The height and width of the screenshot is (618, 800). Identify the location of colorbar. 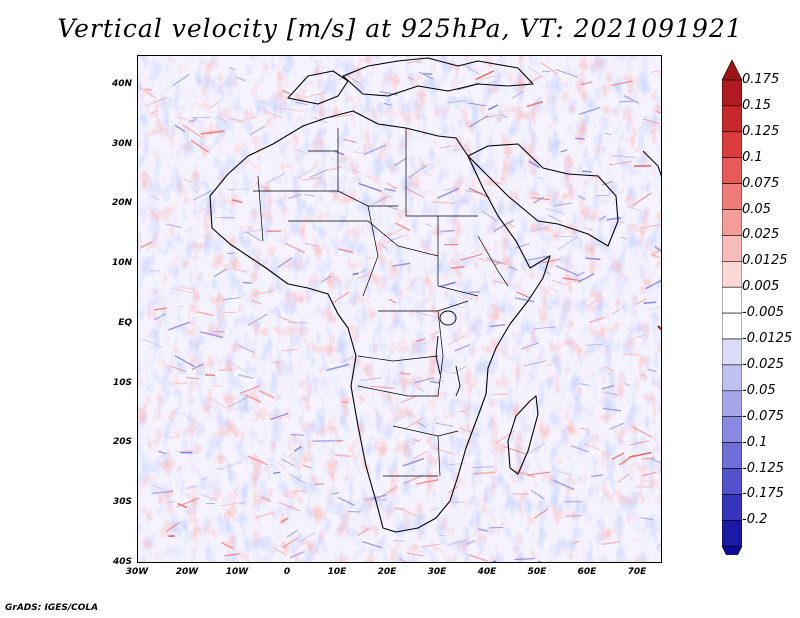
(732, 307).